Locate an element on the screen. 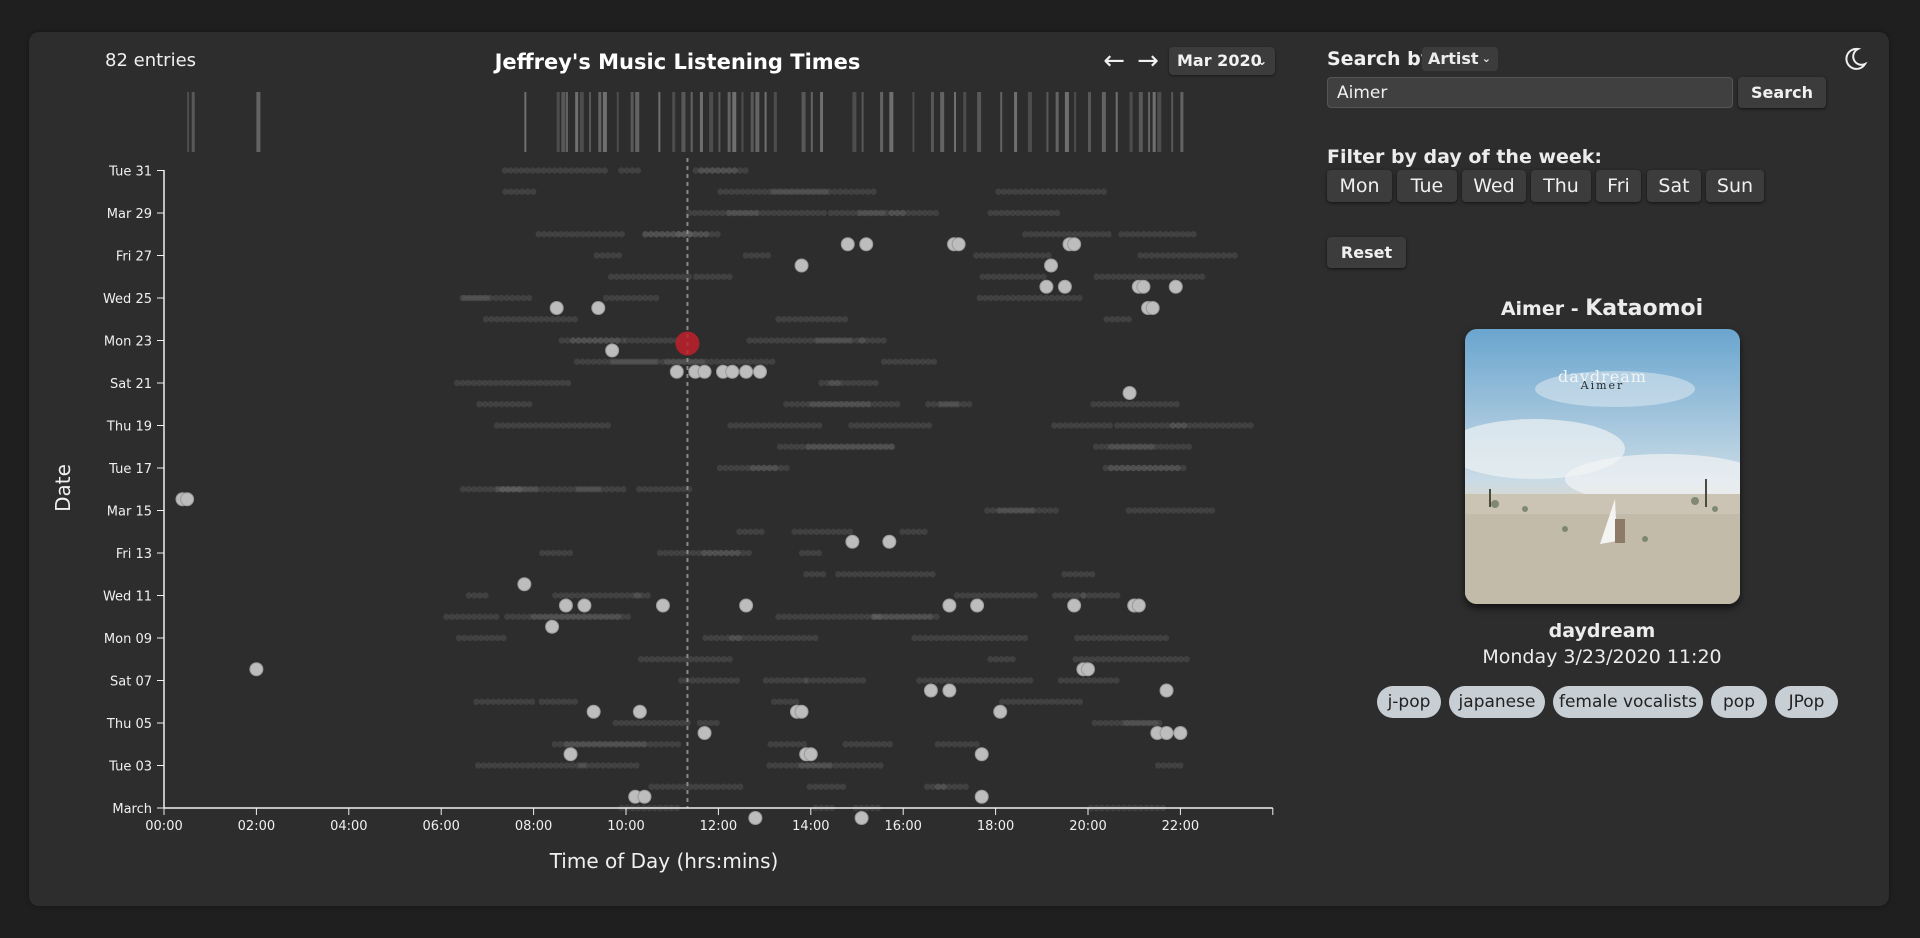 The width and height of the screenshot is (1920, 938). day-button-thu: Thu is located at coordinates (1561, 186).